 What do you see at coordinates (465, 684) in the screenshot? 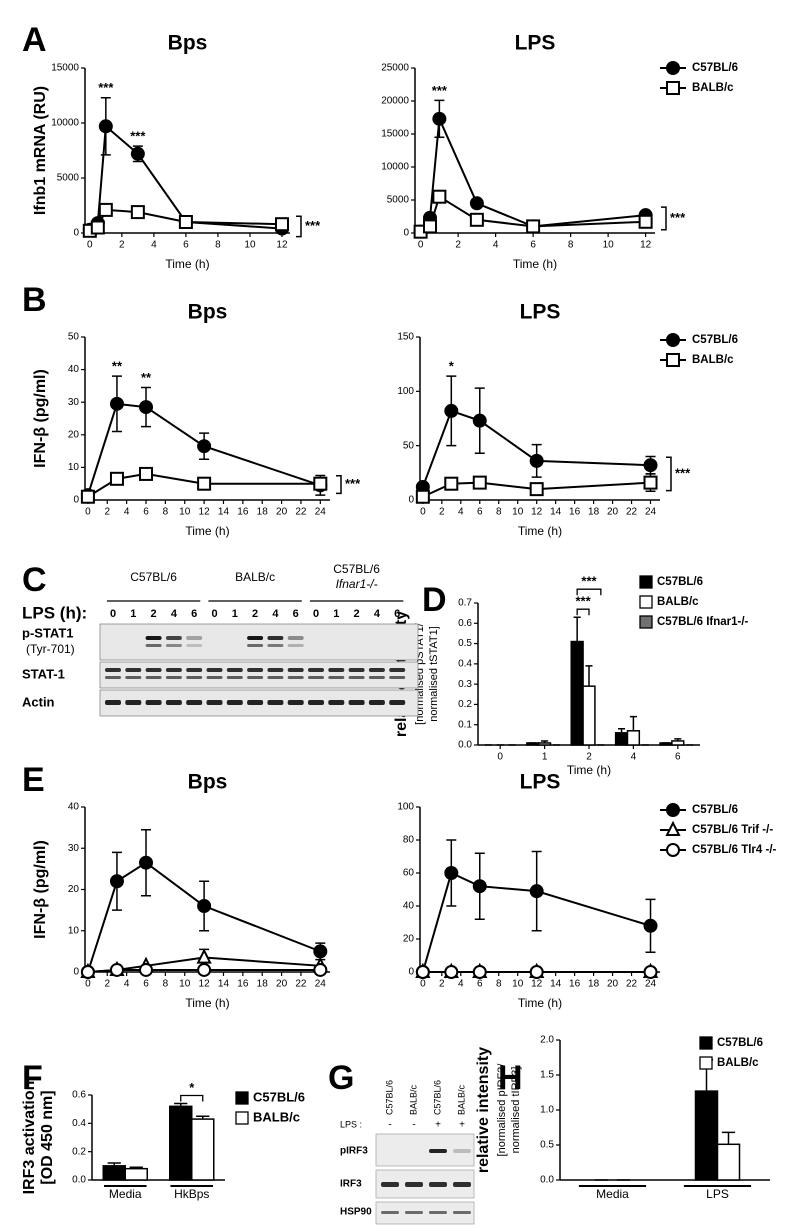
I see `y-tick-label: 0.3` at bounding box center [465, 684].